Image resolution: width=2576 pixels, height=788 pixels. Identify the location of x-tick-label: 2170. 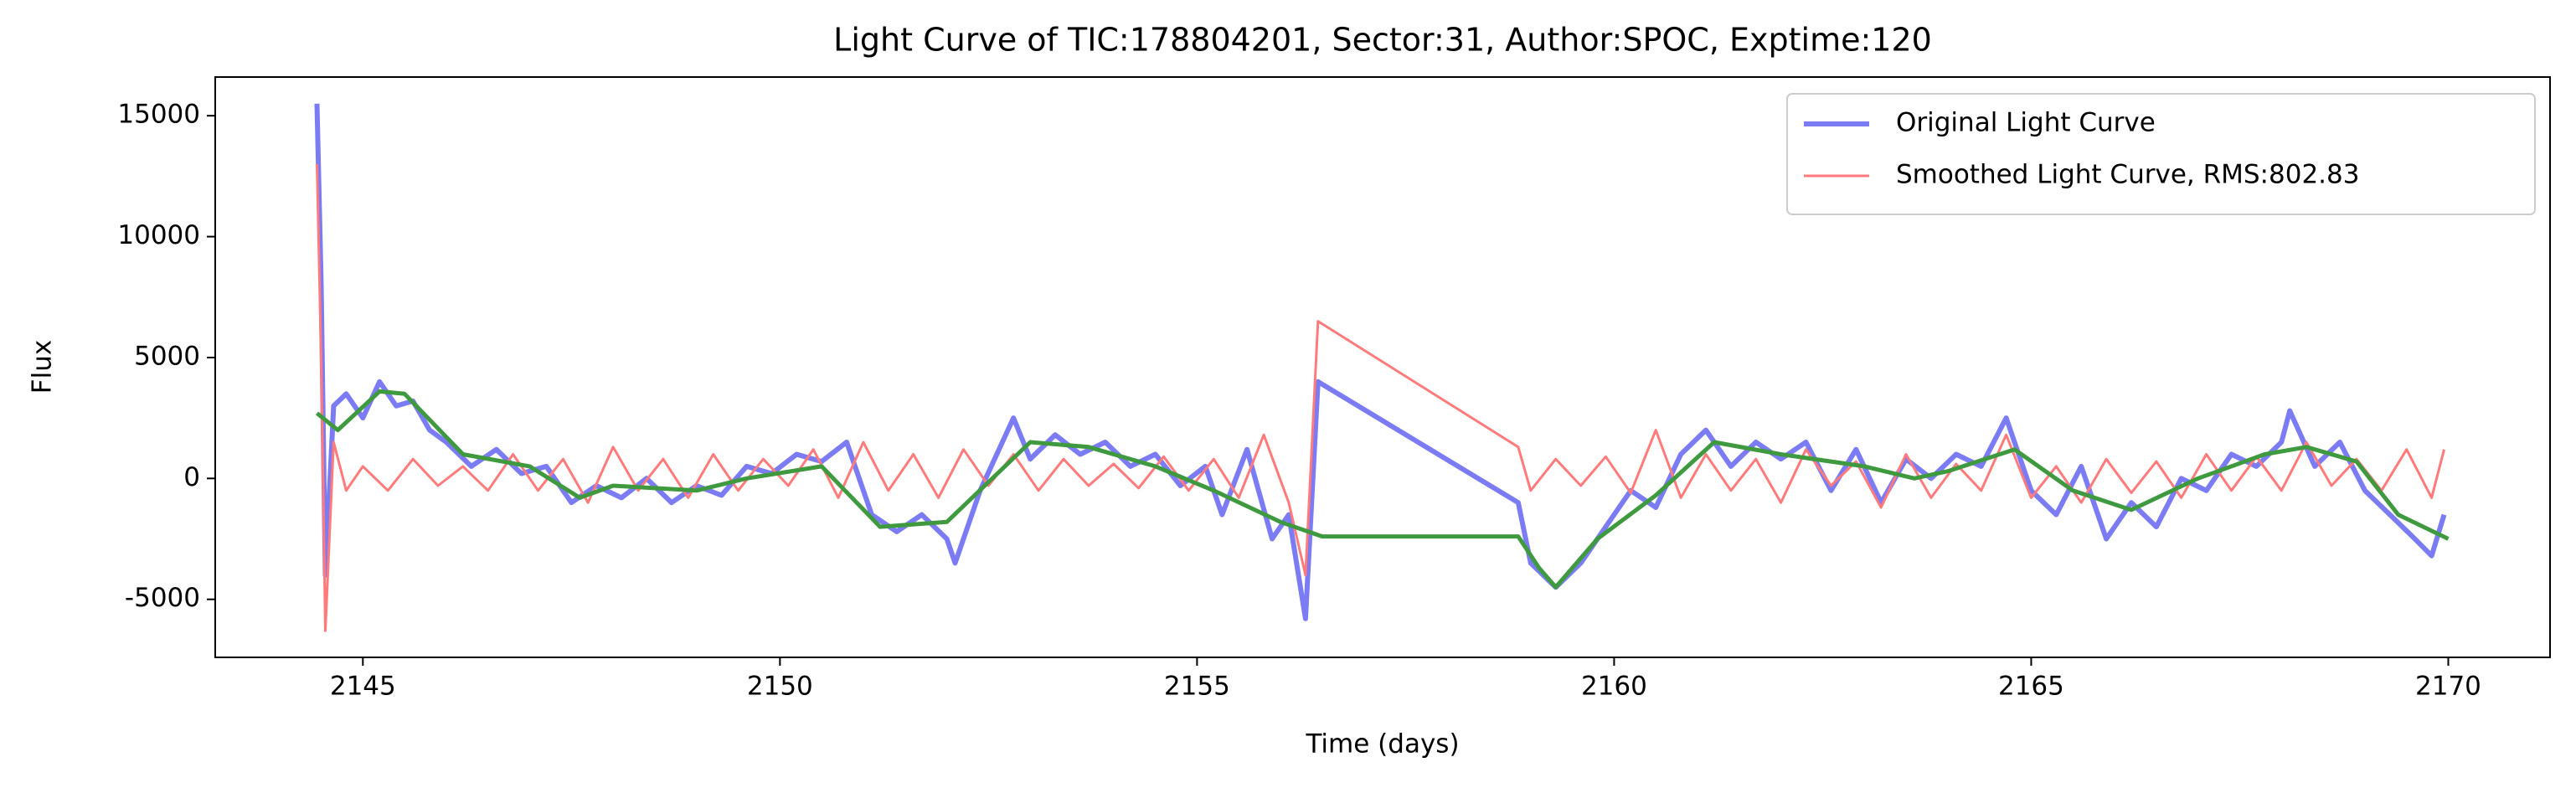
(2448, 687).